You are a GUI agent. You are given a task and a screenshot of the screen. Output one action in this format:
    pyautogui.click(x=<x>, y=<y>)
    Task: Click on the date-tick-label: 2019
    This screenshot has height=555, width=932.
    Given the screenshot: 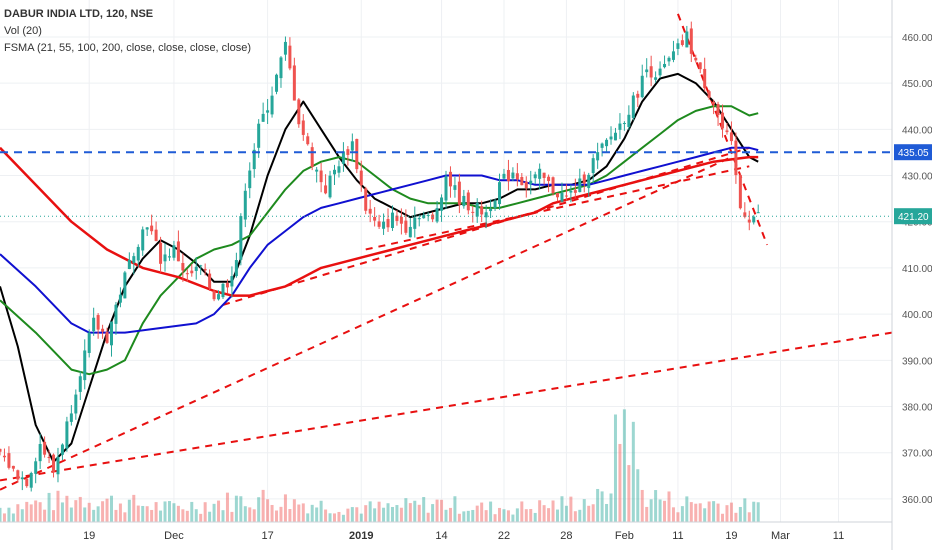 What is the action you would take?
    pyautogui.click(x=361, y=536)
    